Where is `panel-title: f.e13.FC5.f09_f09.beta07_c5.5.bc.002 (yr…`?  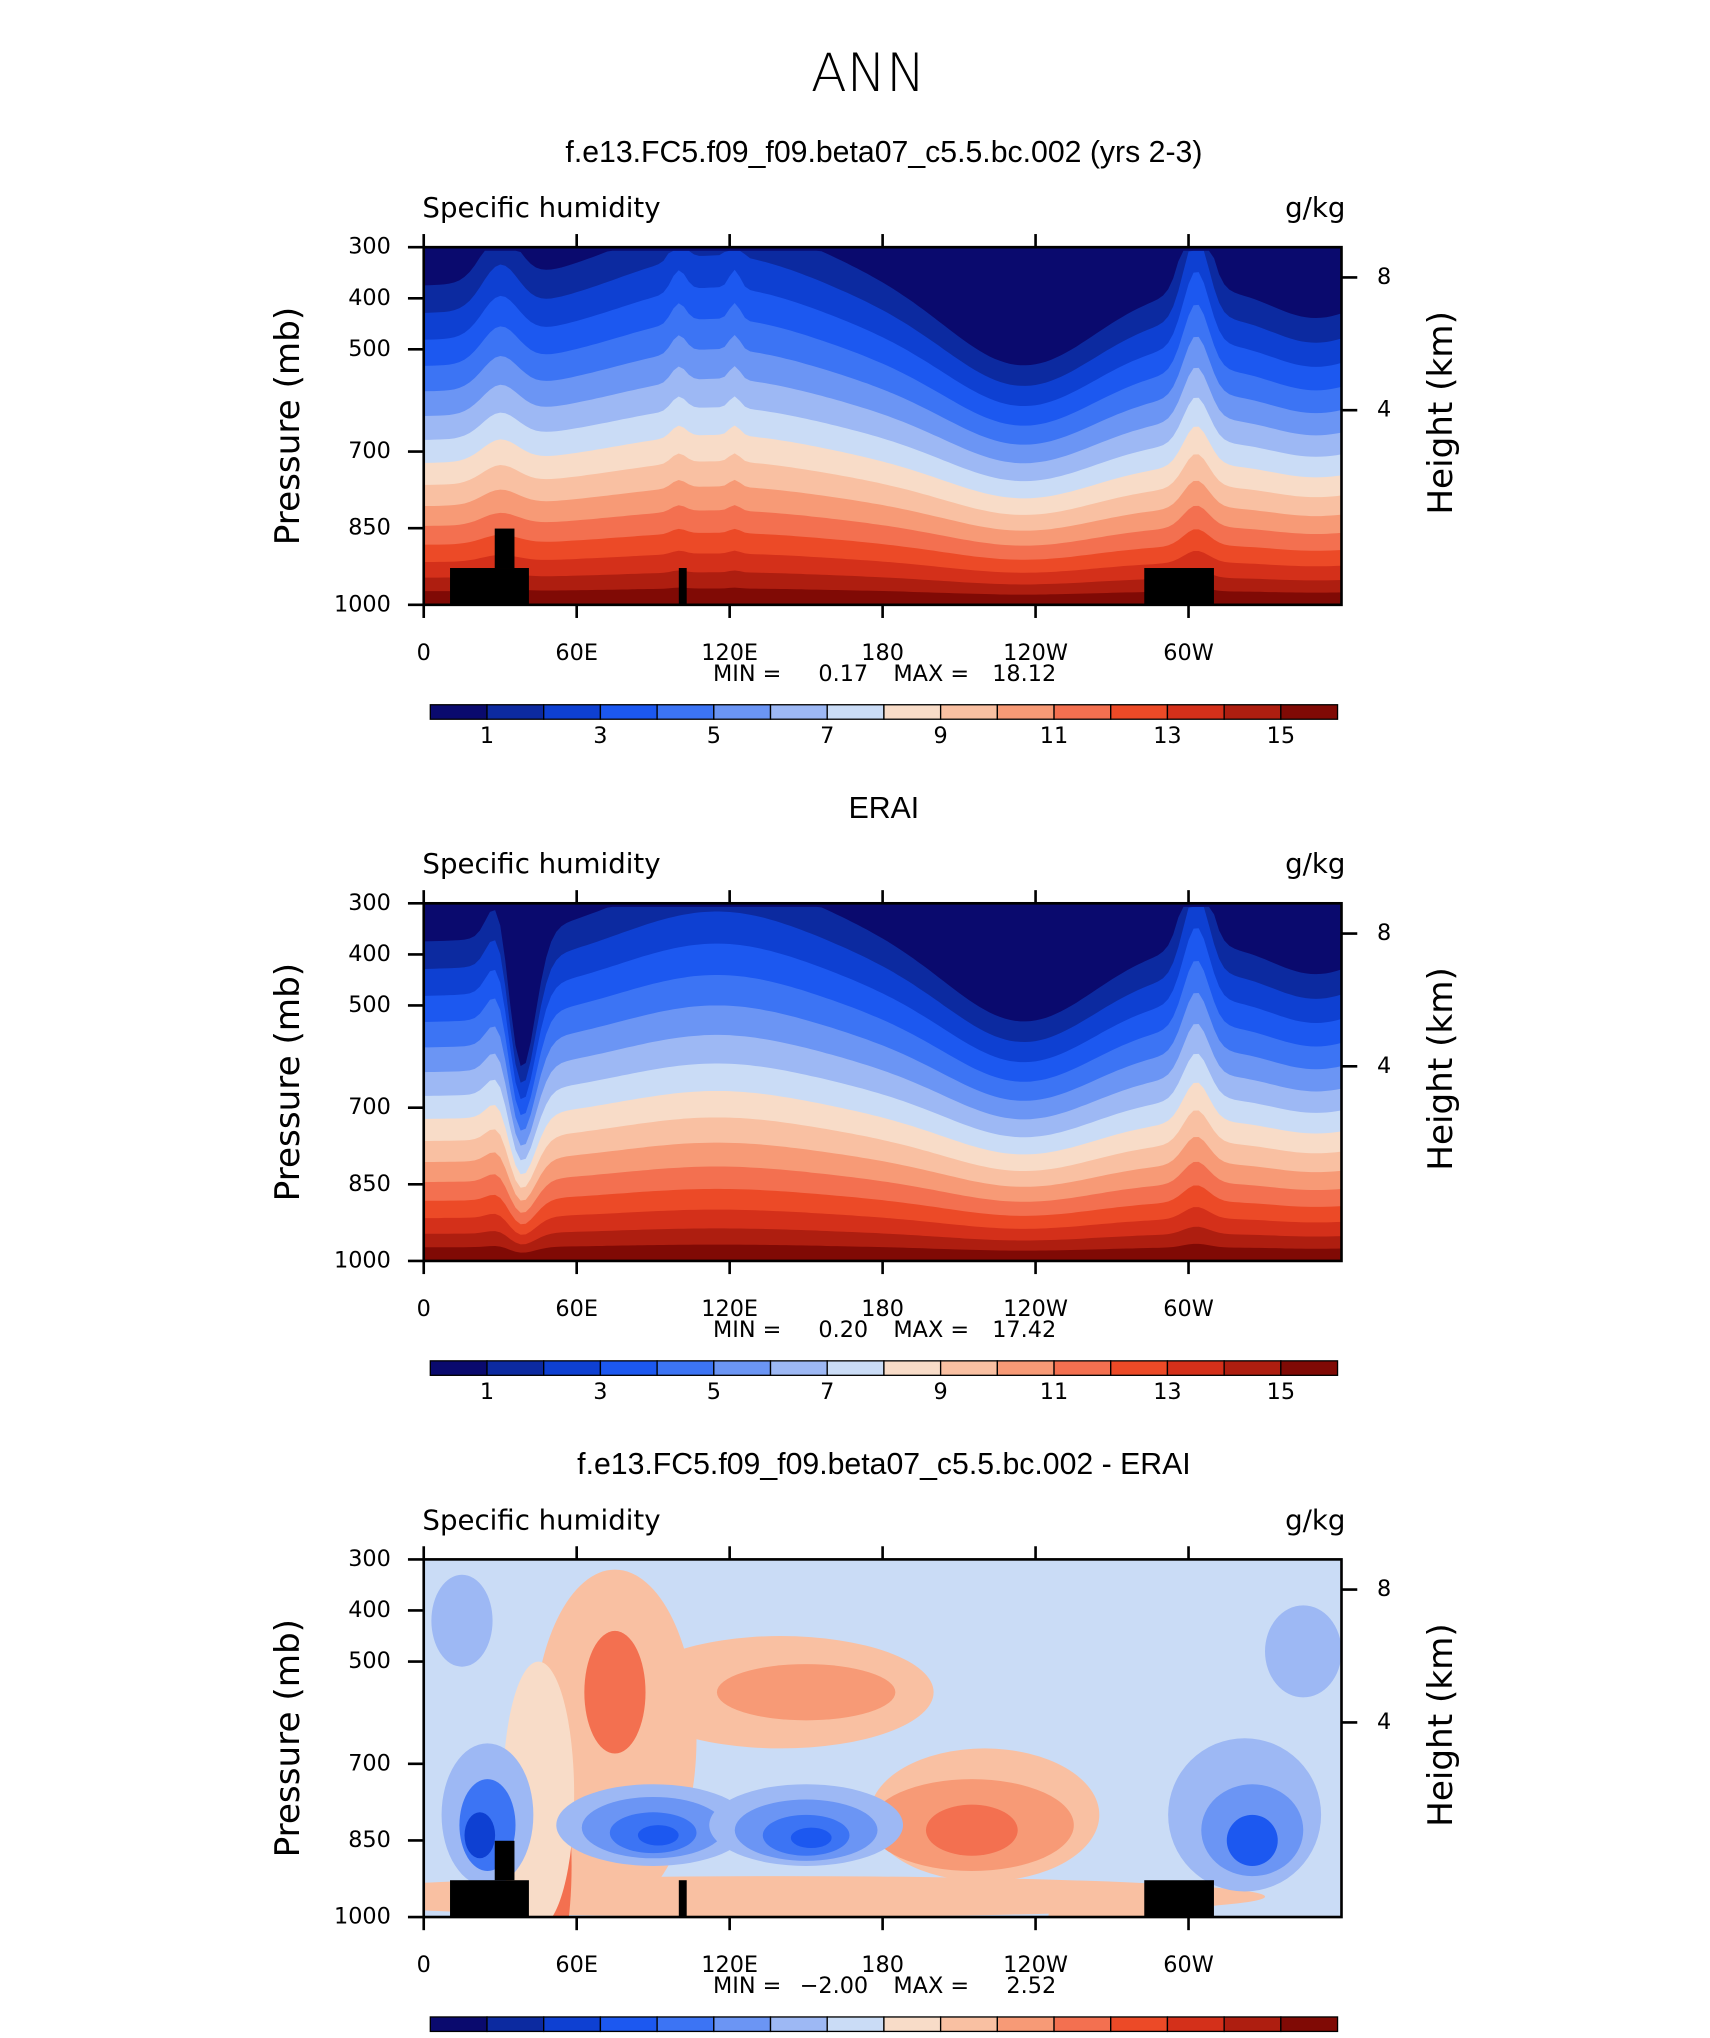
panel-title: f.e13.FC5.f09_f09.beta07_c5.5.bc.002 (yr… is located at coordinates (883, 152).